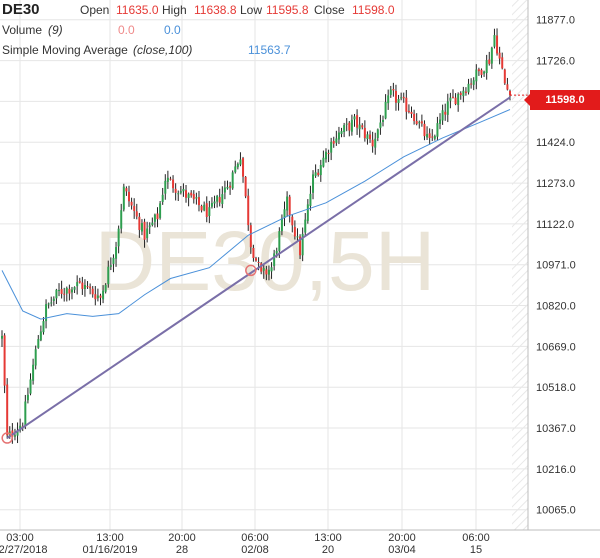  I want to click on x-tick-date: 28, so click(182, 550).